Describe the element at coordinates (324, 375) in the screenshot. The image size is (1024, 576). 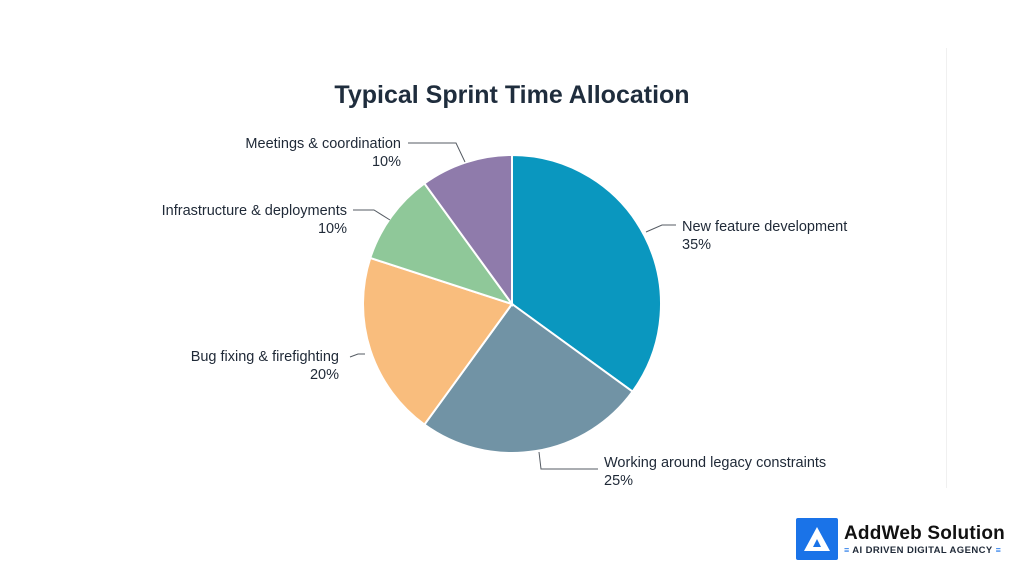
I see `slice-value-label: 20%` at that location.